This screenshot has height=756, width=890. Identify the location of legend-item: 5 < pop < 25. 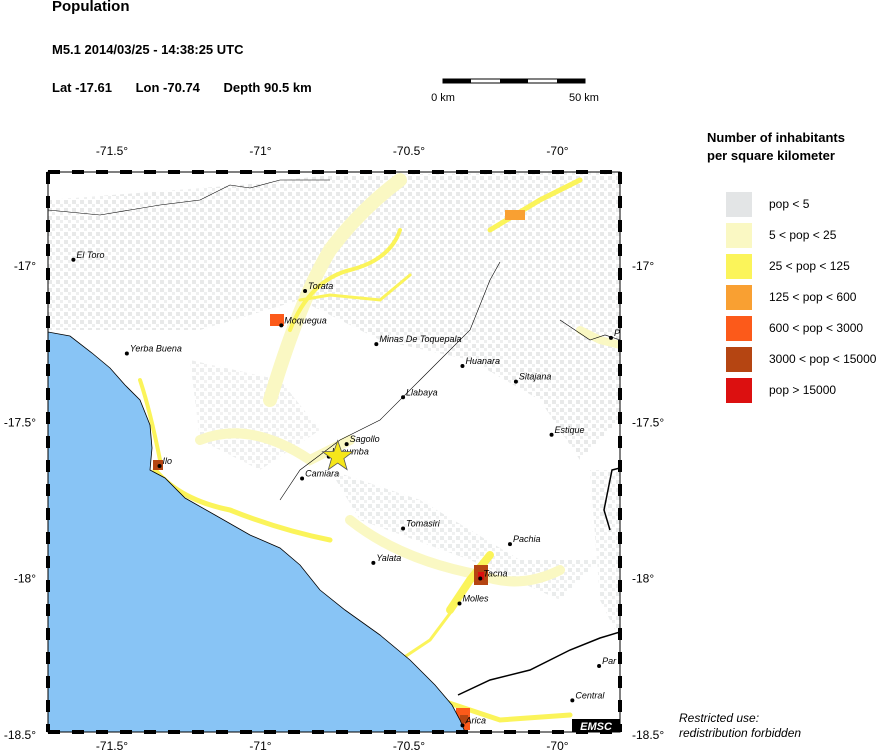
(781, 235).